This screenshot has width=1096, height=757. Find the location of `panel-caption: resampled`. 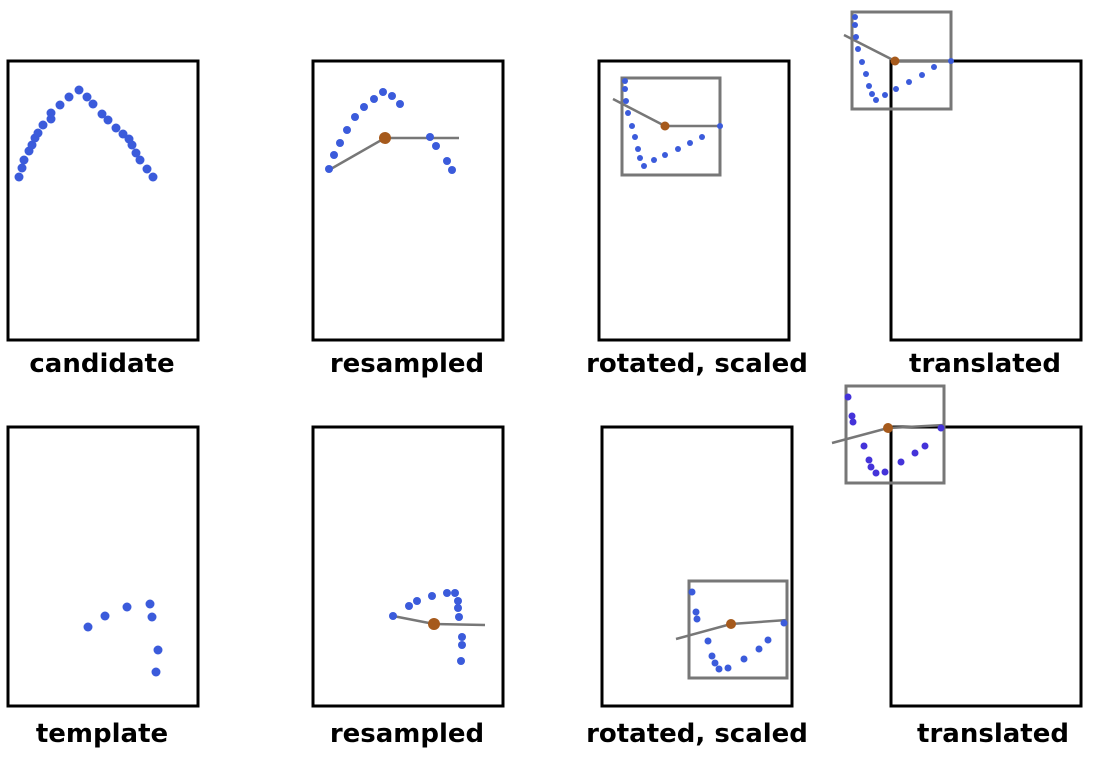

panel-caption: resampled is located at coordinates (407, 734).